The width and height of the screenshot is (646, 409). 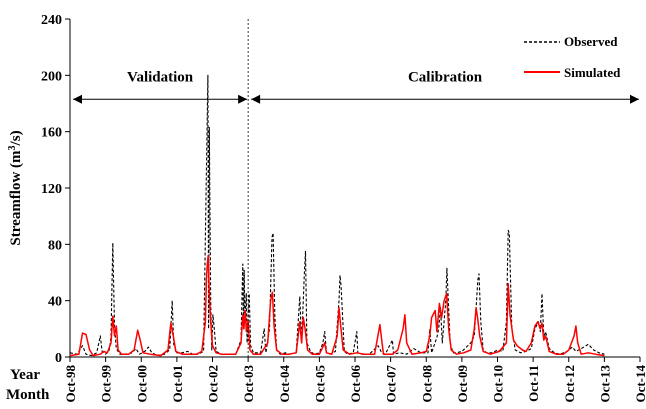 I want to click on y-tick-label: 120, so click(x=51, y=189).